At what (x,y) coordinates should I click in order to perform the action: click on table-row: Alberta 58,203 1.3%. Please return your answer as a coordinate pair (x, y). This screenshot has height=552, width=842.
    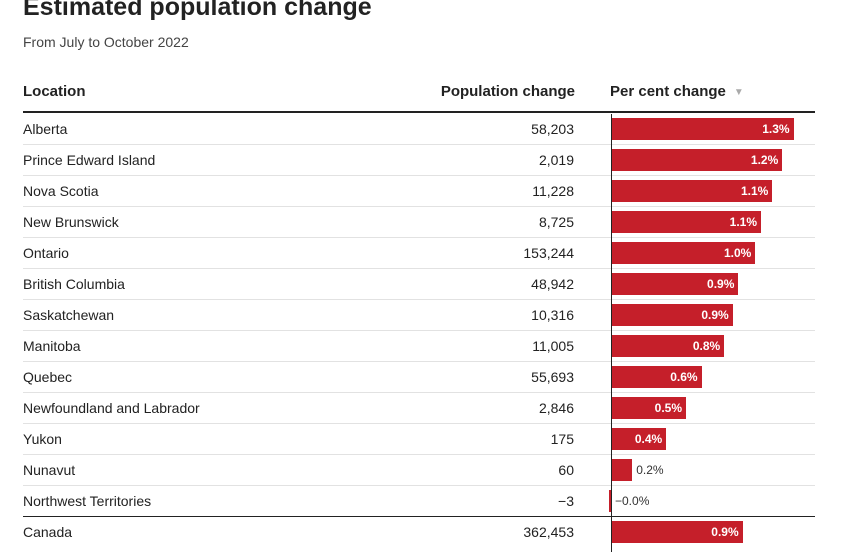
    Looking at the image, I should click on (419, 129).